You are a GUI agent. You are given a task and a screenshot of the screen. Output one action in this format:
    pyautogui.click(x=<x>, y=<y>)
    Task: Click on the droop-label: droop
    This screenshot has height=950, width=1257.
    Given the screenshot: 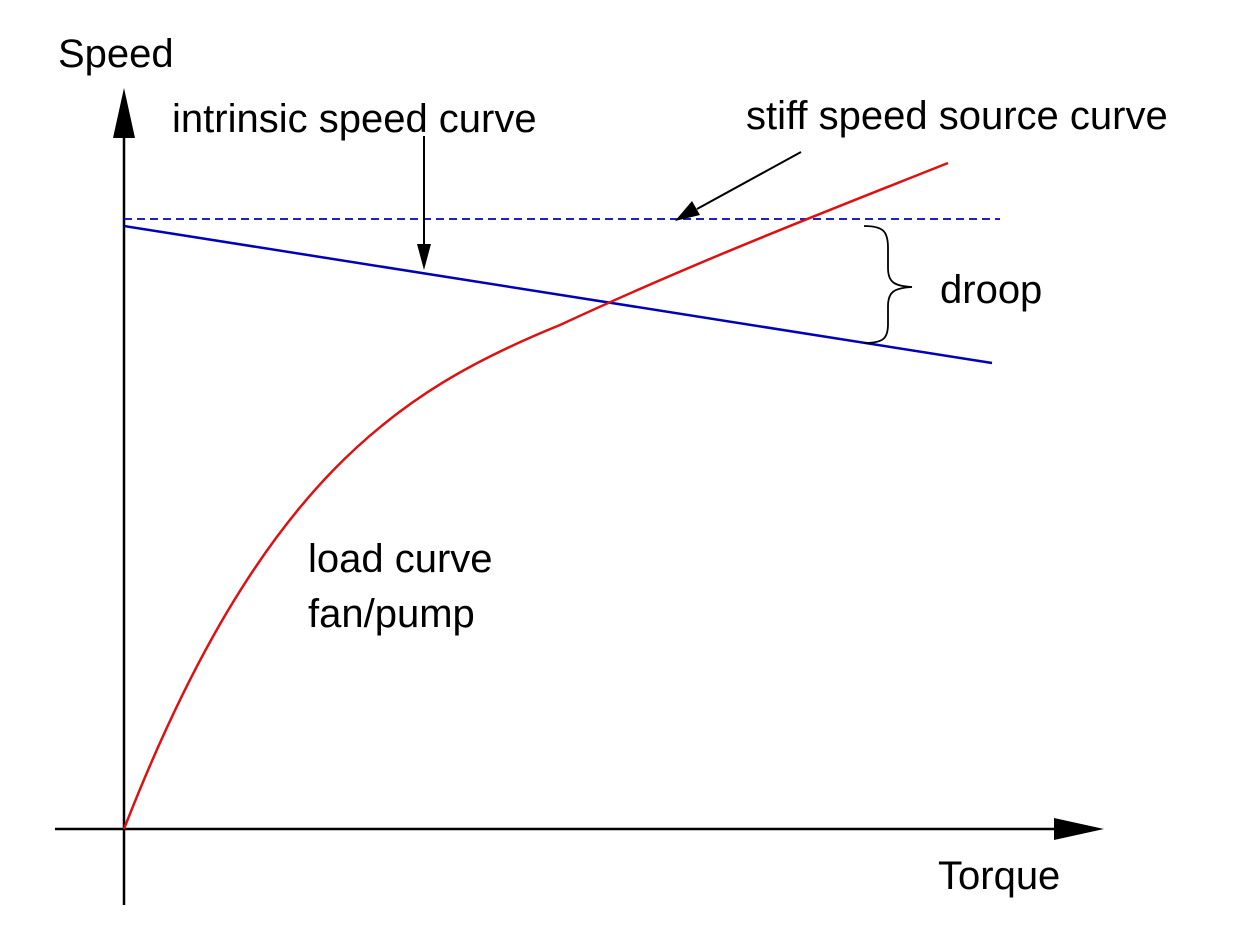 What is the action you would take?
    pyautogui.click(x=991, y=290)
    